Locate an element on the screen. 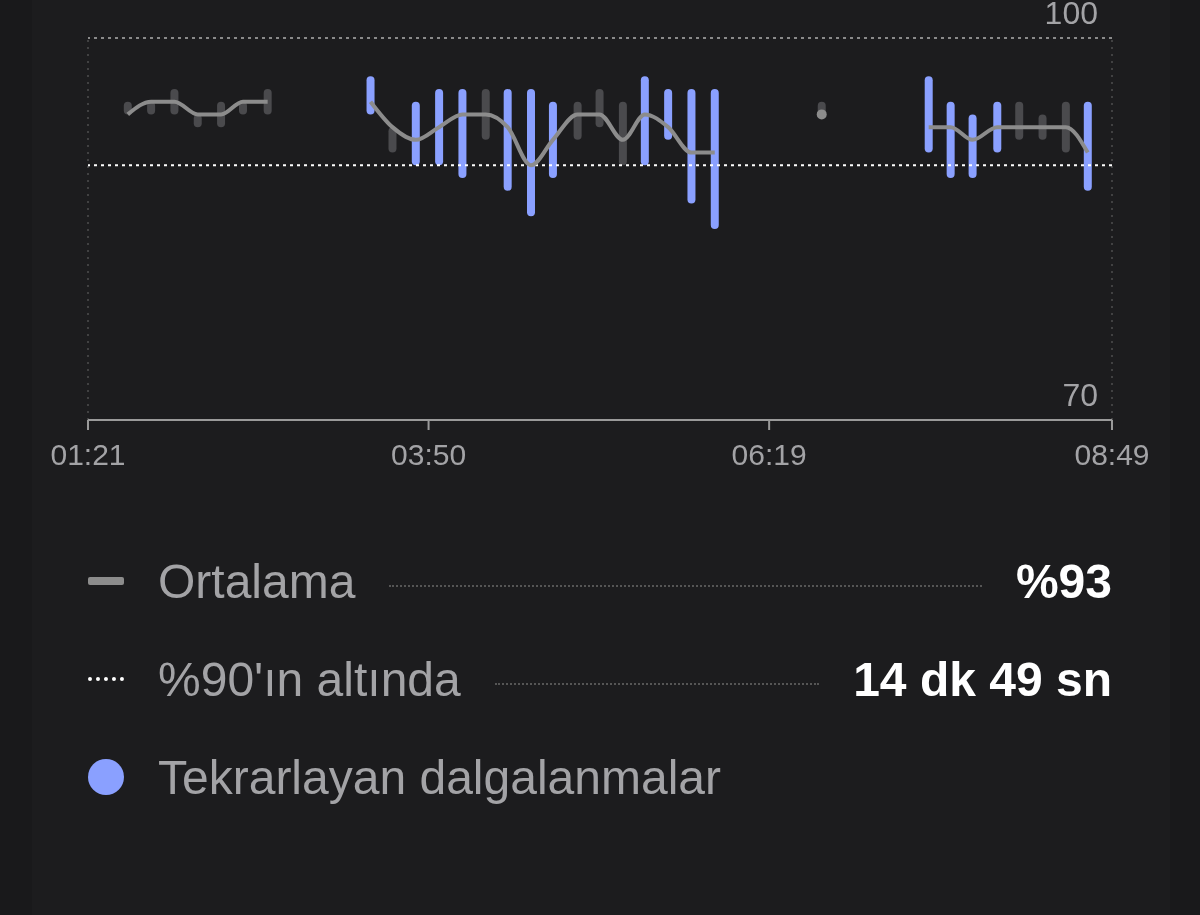 The width and height of the screenshot is (1200, 915). x-tick-label: 06:19 is located at coordinates (769, 455).